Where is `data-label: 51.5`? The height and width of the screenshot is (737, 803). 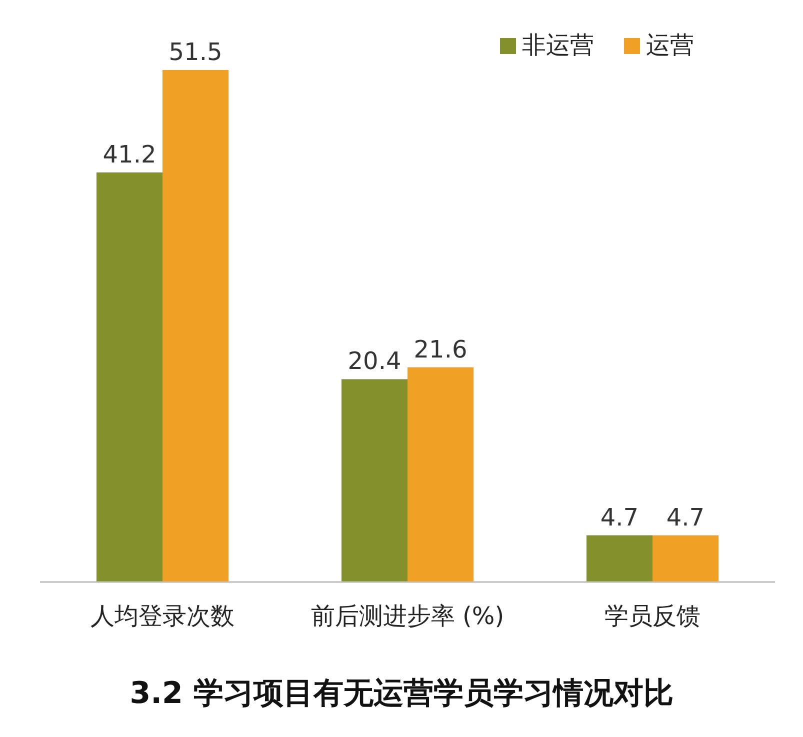 data-label: 51.5 is located at coordinates (195, 52).